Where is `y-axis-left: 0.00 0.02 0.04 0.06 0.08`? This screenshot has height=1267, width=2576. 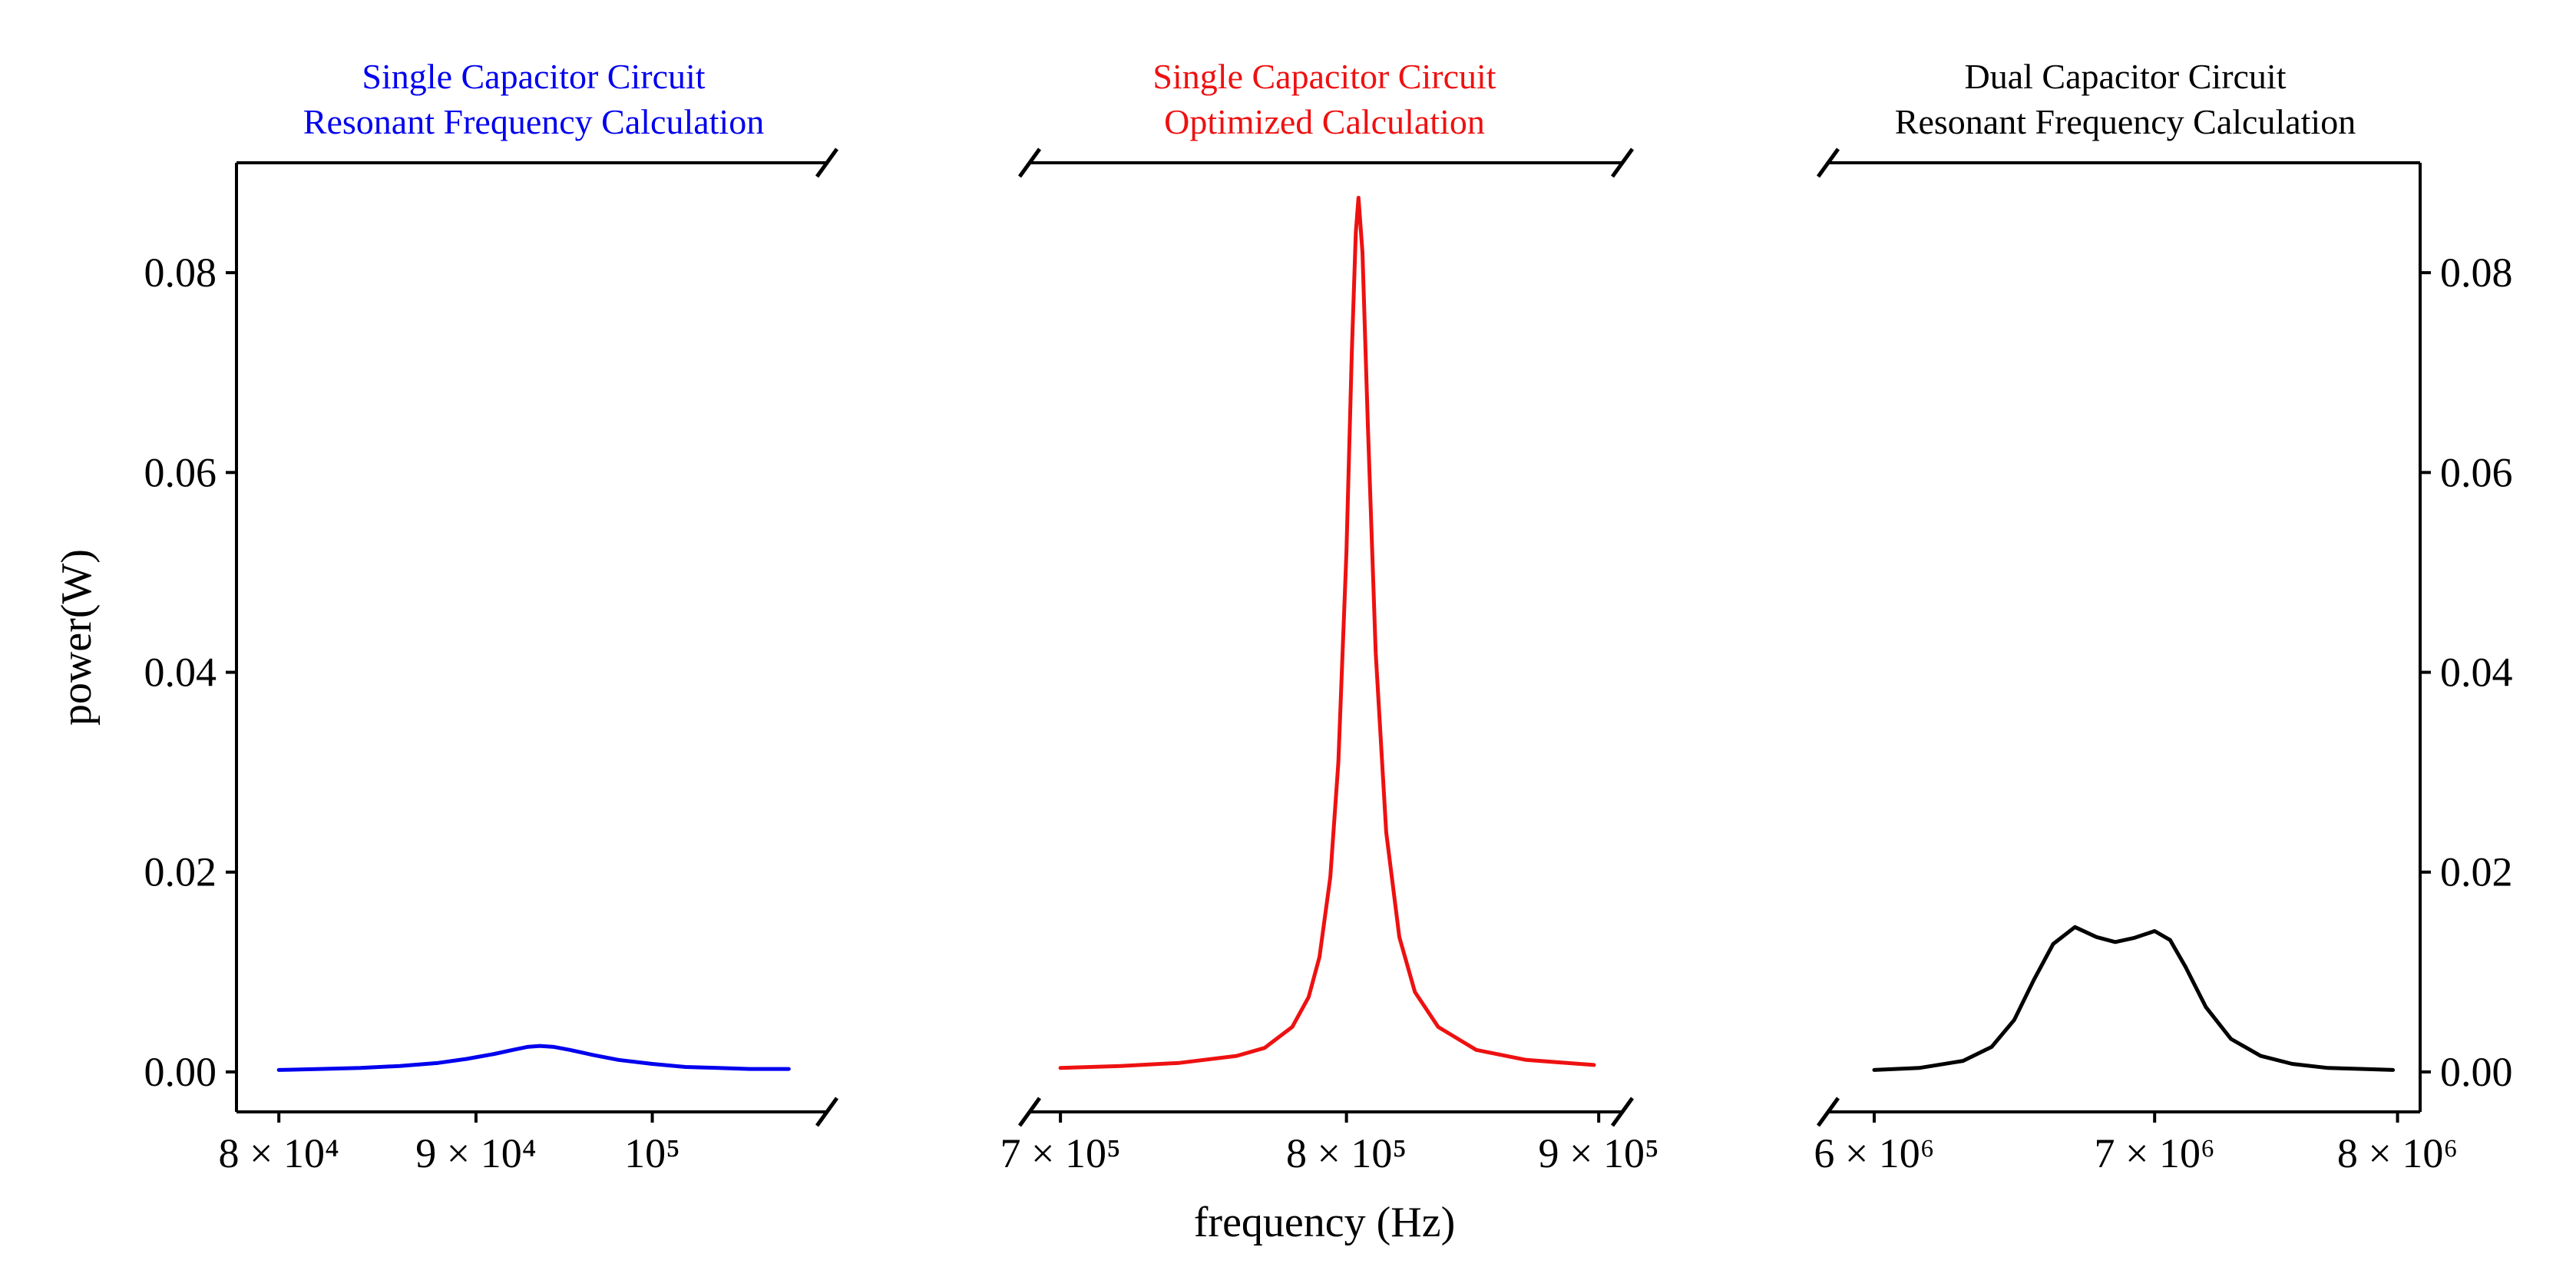 y-axis-left: 0.00 0.02 0.04 0.06 0.08 is located at coordinates (190, 672).